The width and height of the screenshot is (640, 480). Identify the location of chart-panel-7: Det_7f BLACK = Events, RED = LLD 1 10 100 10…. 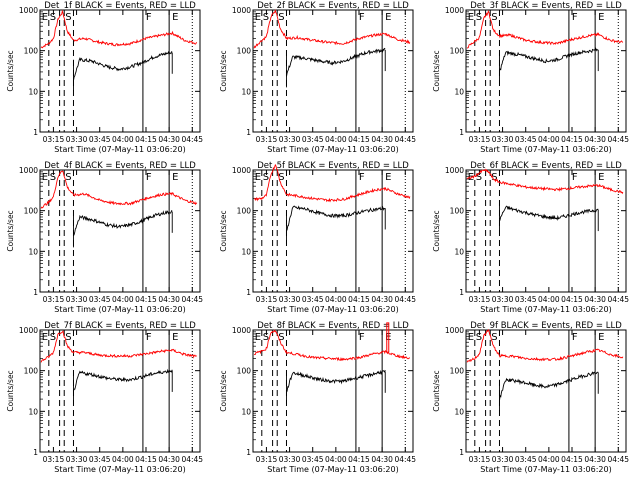
(104, 397).